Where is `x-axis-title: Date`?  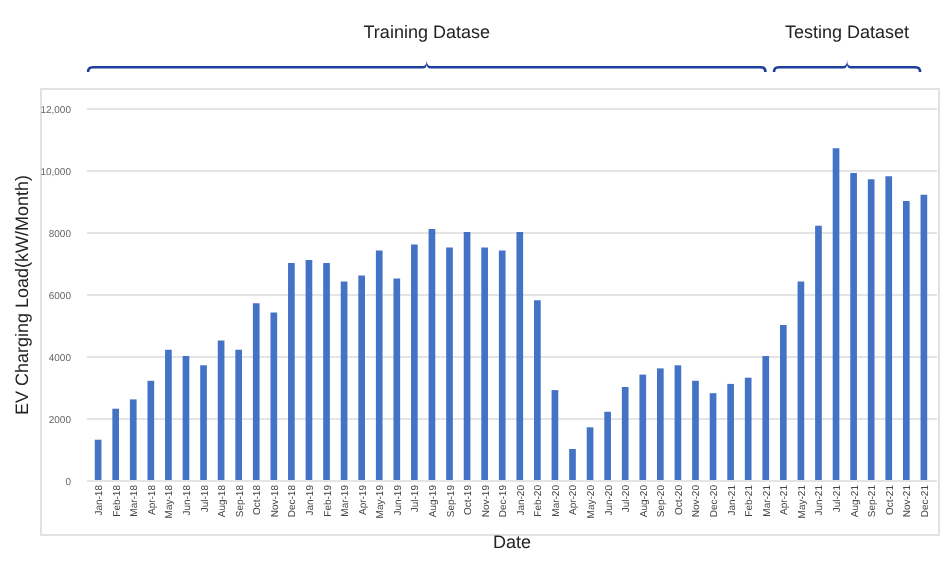 x-axis-title: Date is located at coordinates (512, 542).